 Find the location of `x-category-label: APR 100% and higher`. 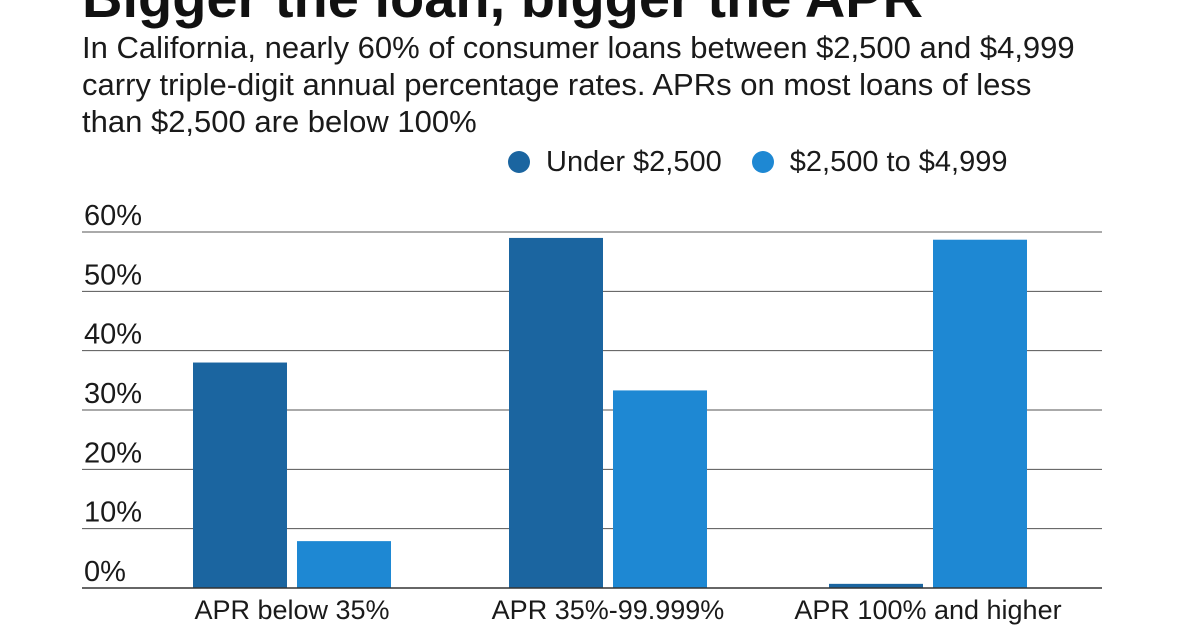

x-category-label: APR 100% and higher is located at coordinates (927, 610).